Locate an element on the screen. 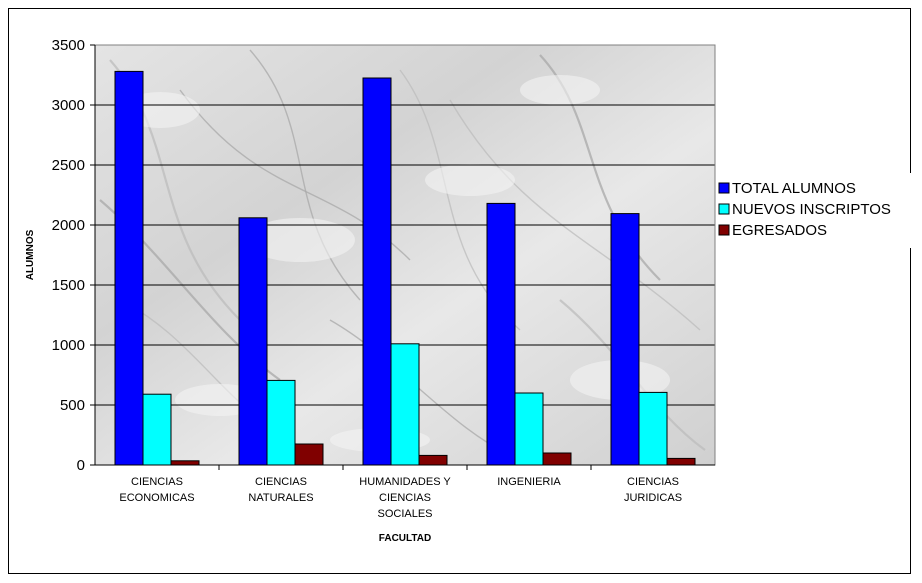 Image resolution: width=922 pixels, height=583 pixels. legend-entry: NUEVOS INSCRIPTOS is located at coordinates (811, 209).